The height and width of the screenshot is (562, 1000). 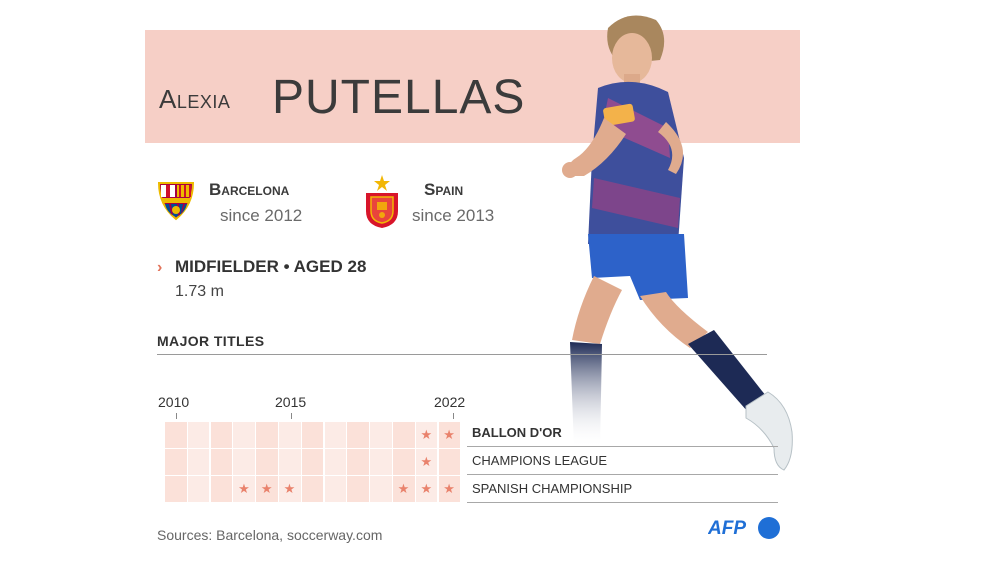 I want to click on player-first-name: Alexia, so click(x=195, y=99).